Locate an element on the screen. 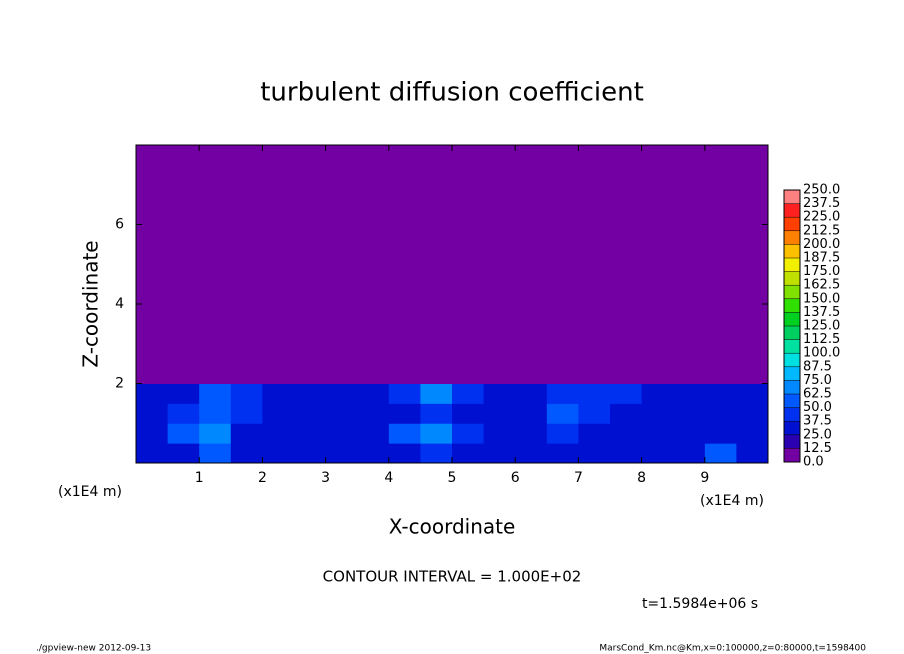  x-unit-right: (x1E4 m) is located at coordinates (732, 501).